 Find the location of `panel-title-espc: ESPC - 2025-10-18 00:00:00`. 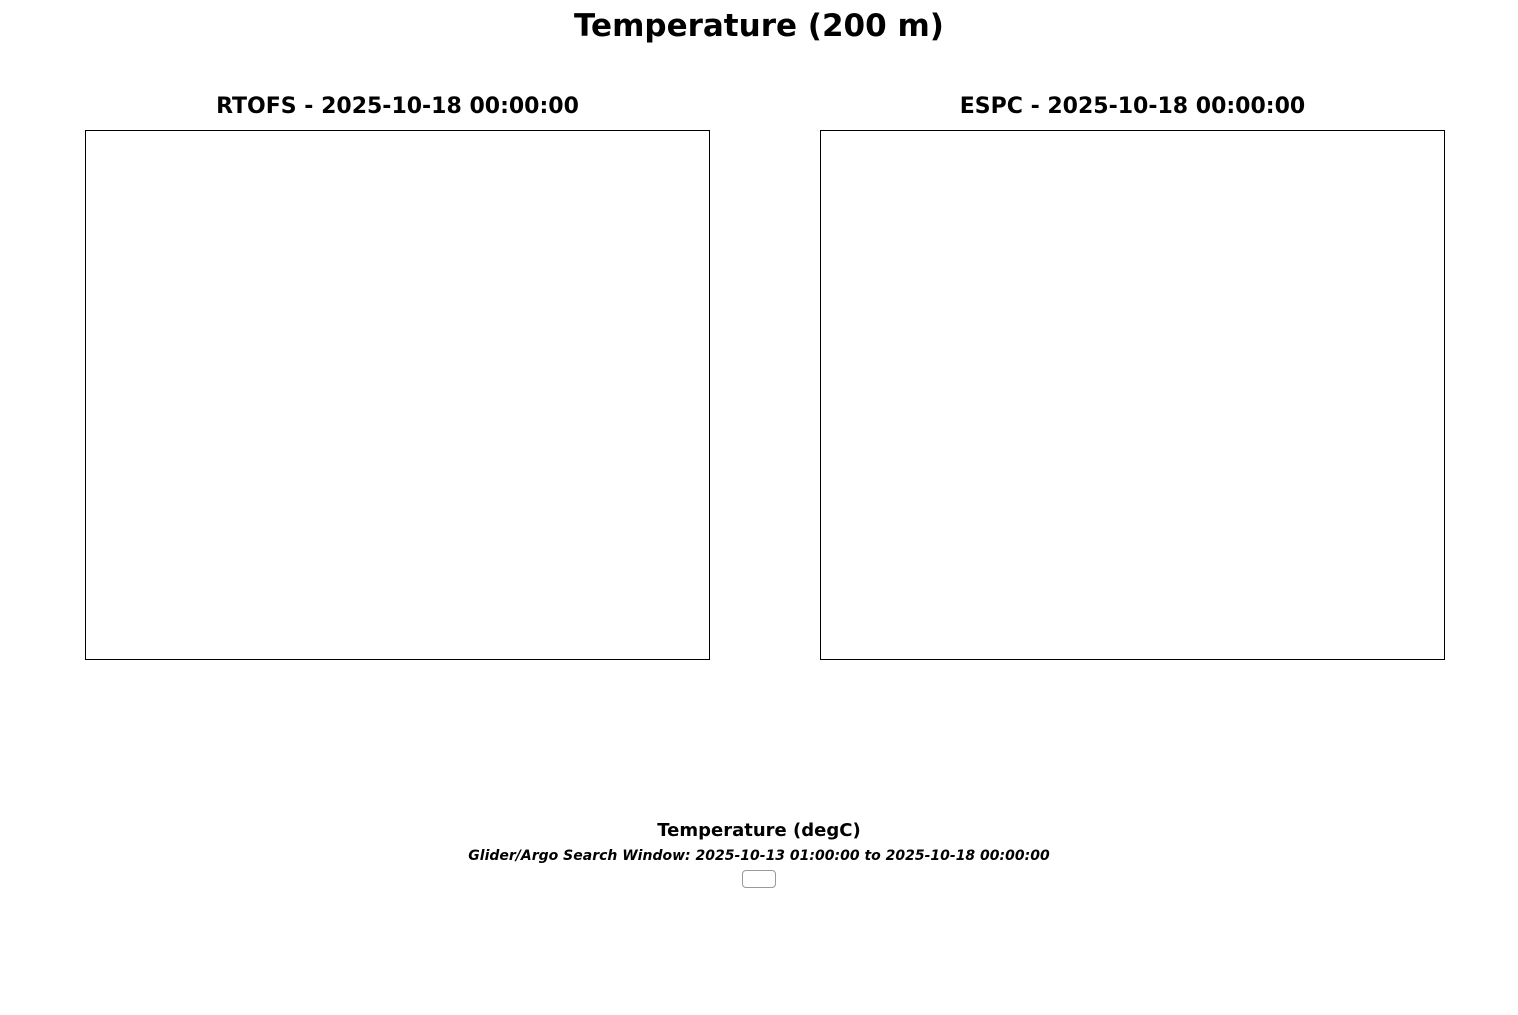

panel-title-espc: ESPC - 2025-10-18 00:00:00 is located at coordinates (1132, 106).